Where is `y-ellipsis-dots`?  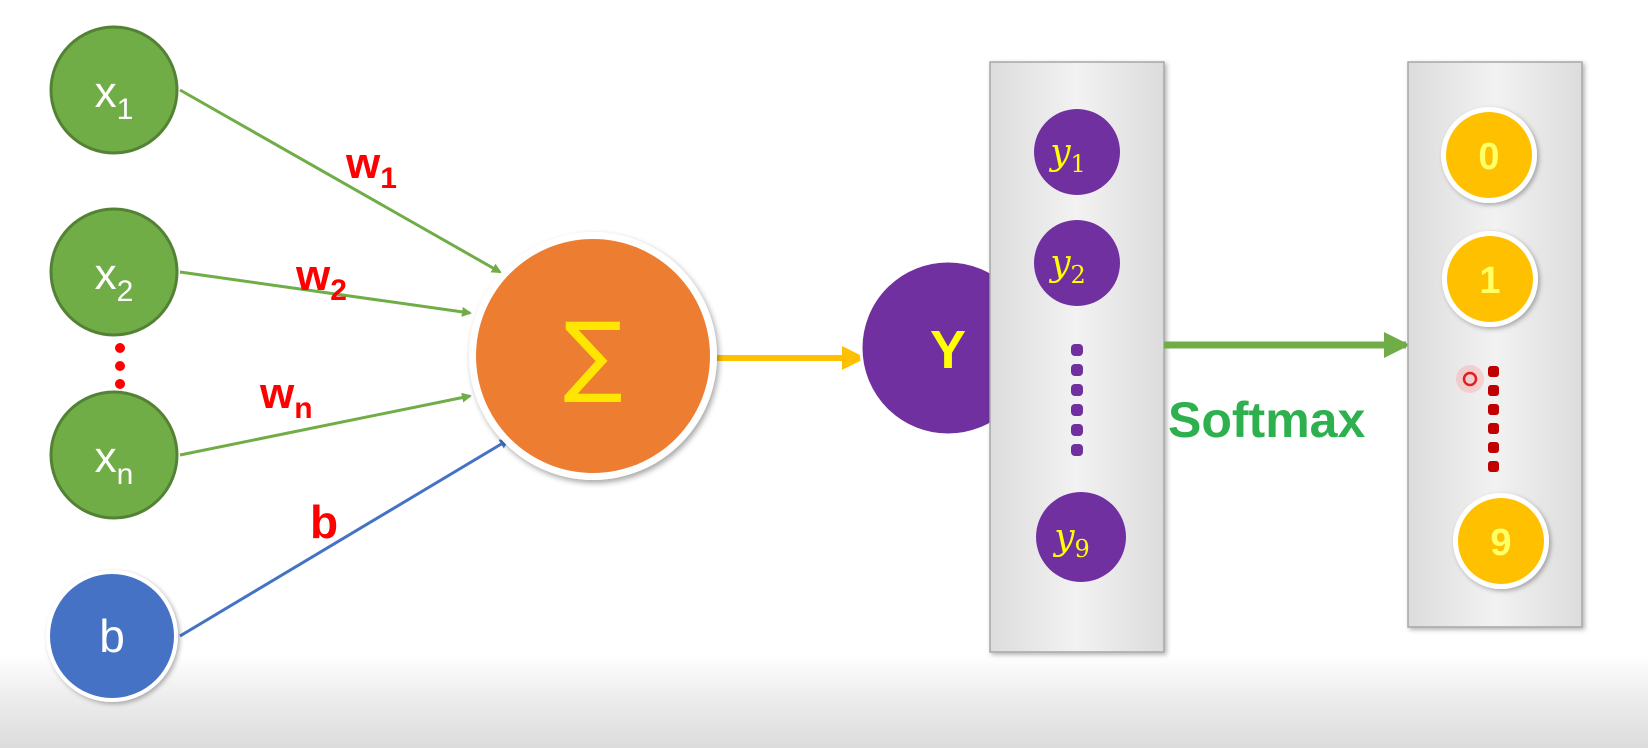 y-ellipsis-dots is located at coordinates (1077, 400).